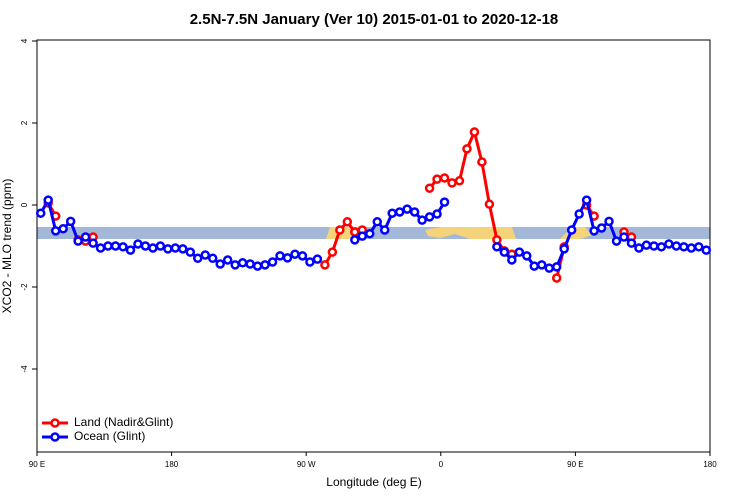 Image resolution: width=750 pixels, height=500 pixels. I want to click on x-tick-label: 90 W, so click(306, 464).